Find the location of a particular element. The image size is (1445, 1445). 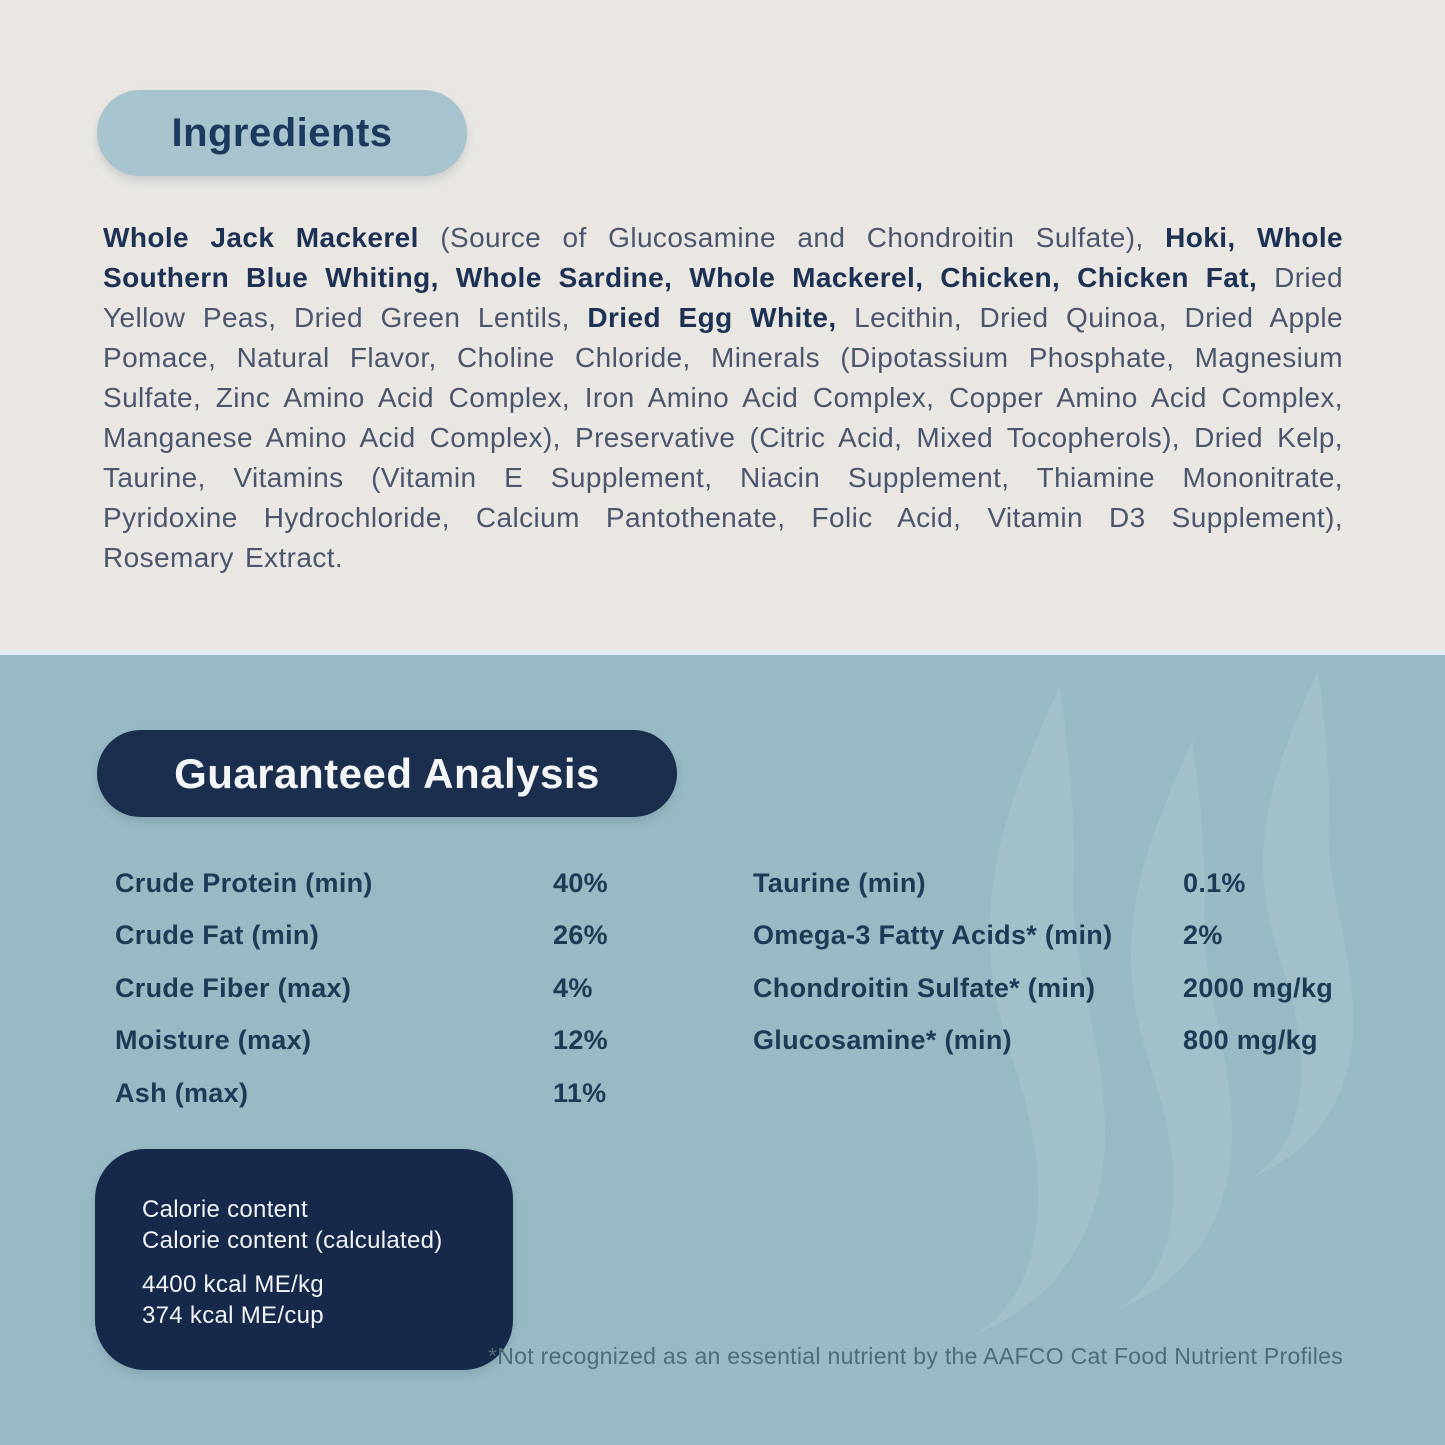

calorie-title-line: Calorie content (calculated) is located at coordinates (292, 1240).